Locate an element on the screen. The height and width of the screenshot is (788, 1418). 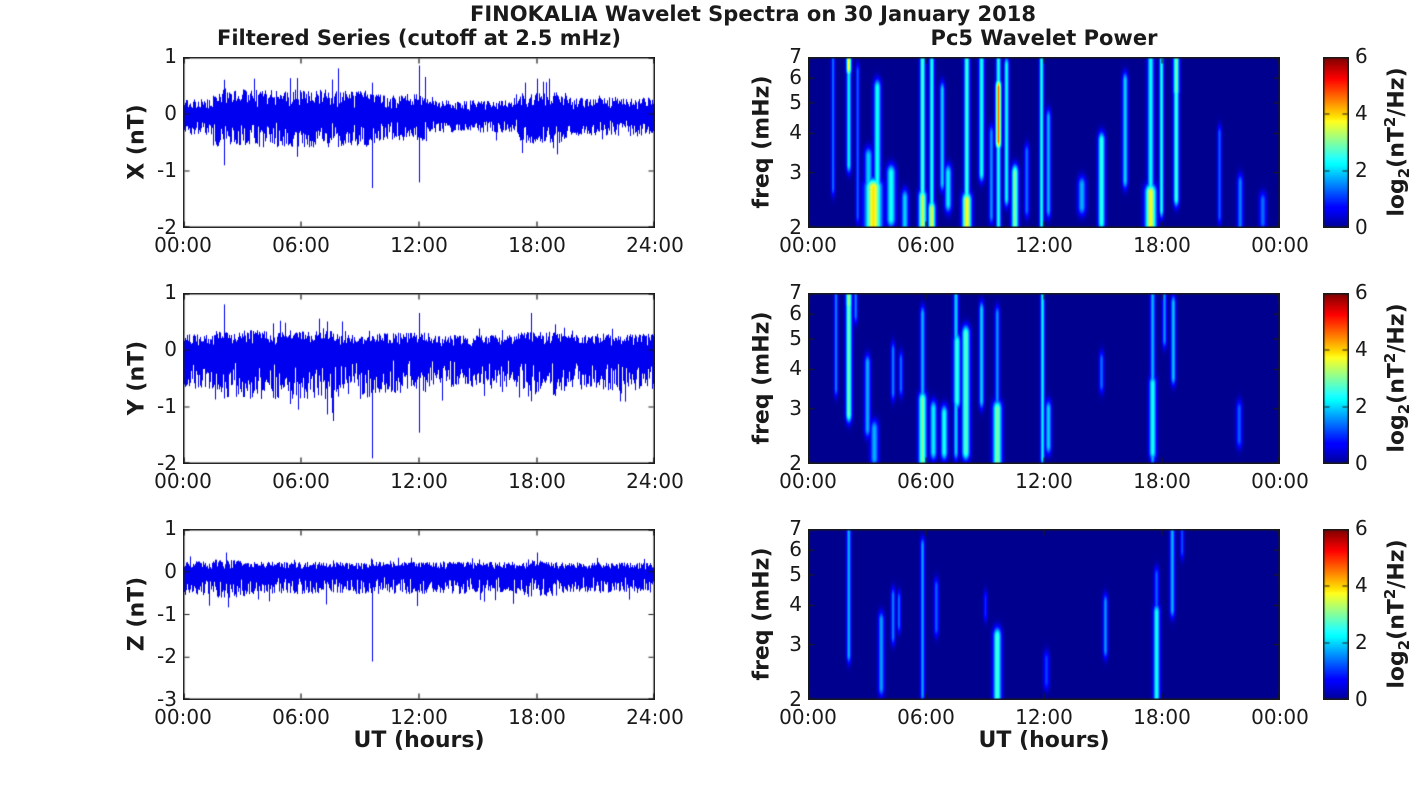
y-series-yticks: 1 0 -1 -2 is located at coordinates (143, 377).